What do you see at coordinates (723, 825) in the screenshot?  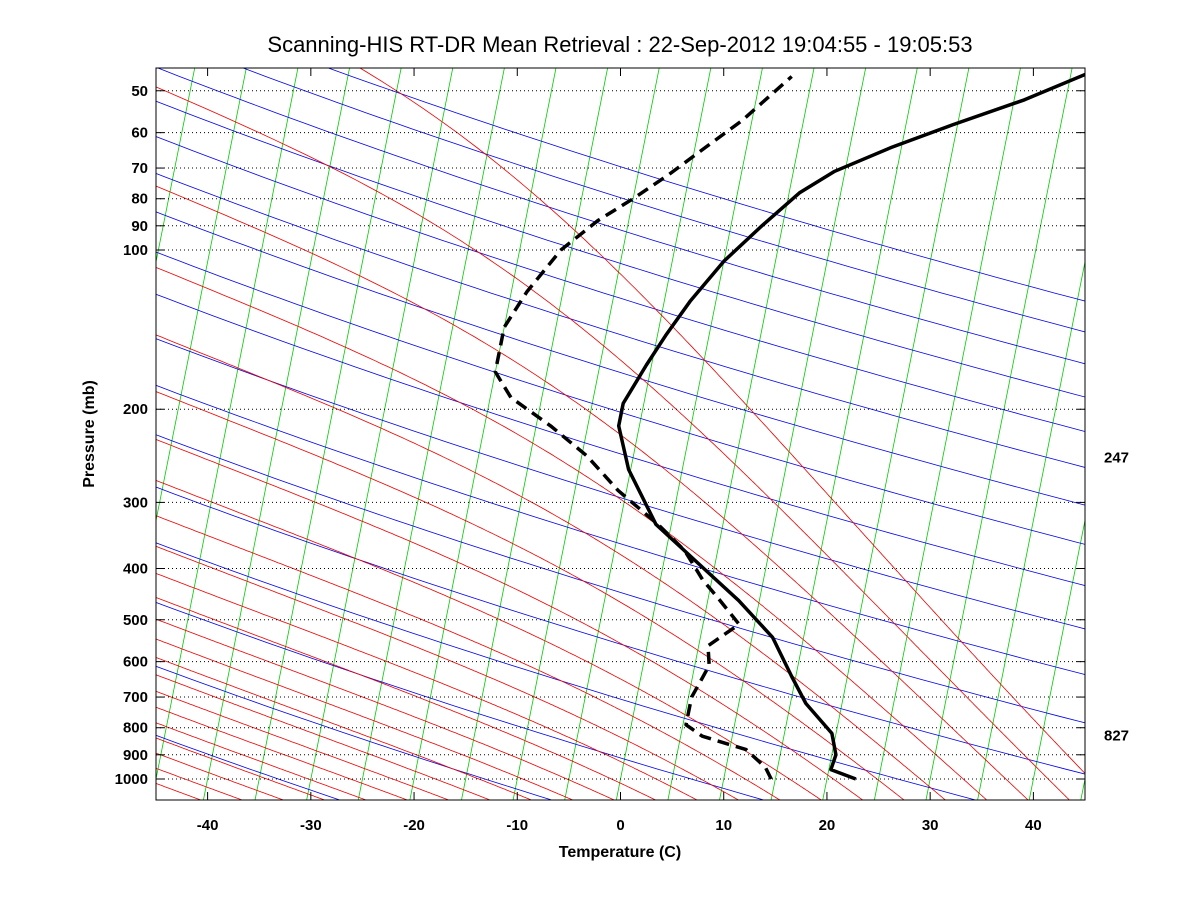 I see `x-tick-label-10: 10` at bounding box center [723, 825].